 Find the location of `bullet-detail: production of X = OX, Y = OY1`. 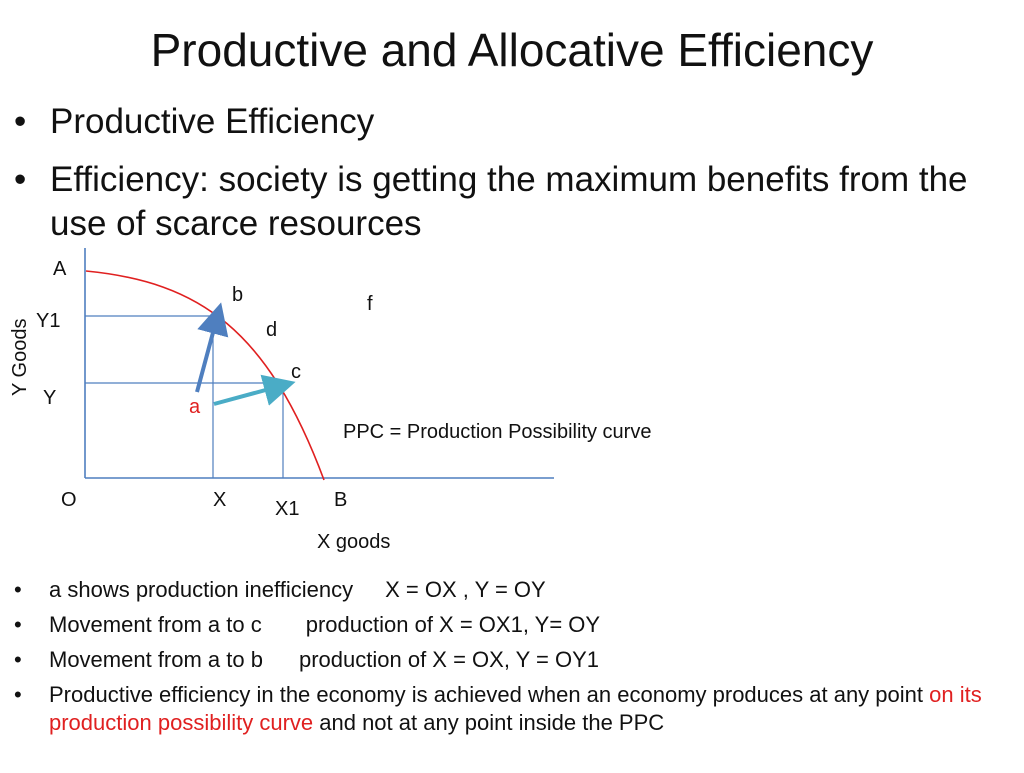

bullet-detail: production of X = OX, Y = OY1 is located at coordinates (449, 659).